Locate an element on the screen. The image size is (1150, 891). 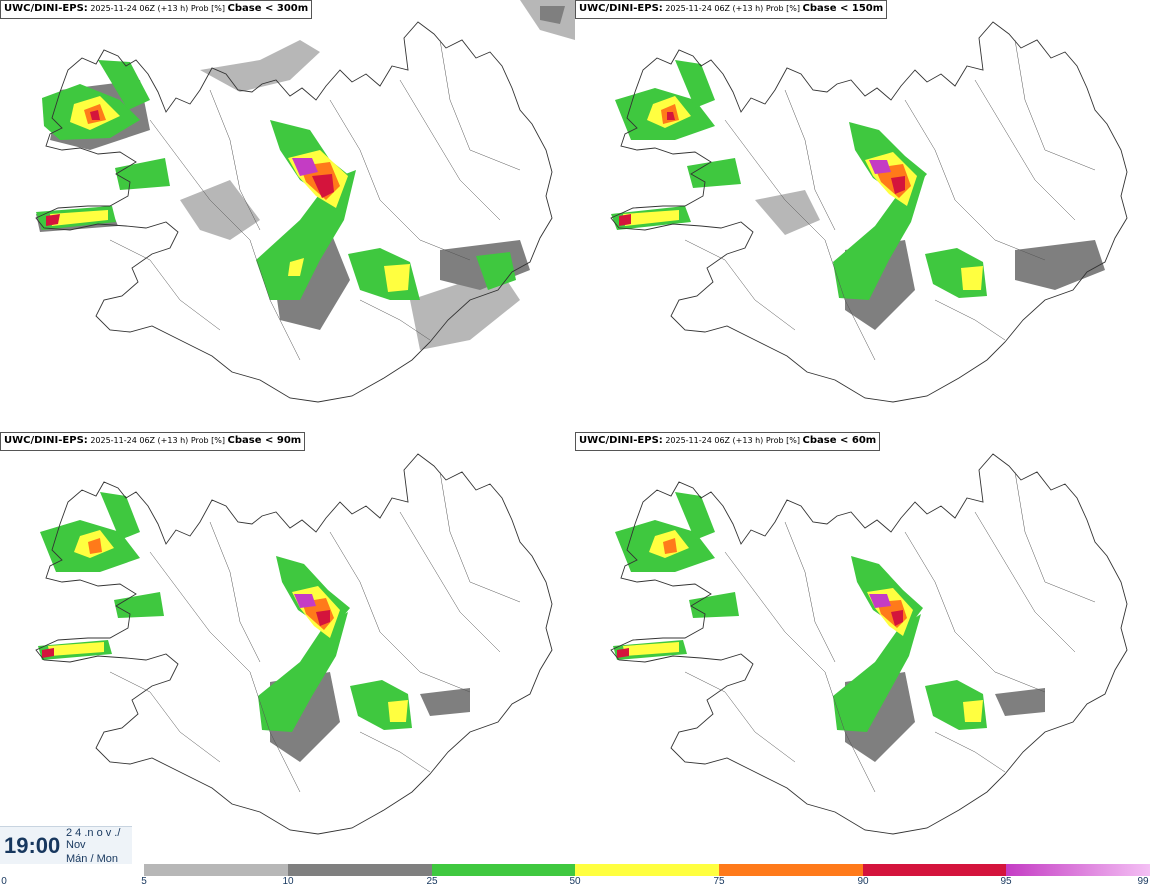
valid-date-line: 2 4 .n o v ./ is located at coordinates (93, 833).